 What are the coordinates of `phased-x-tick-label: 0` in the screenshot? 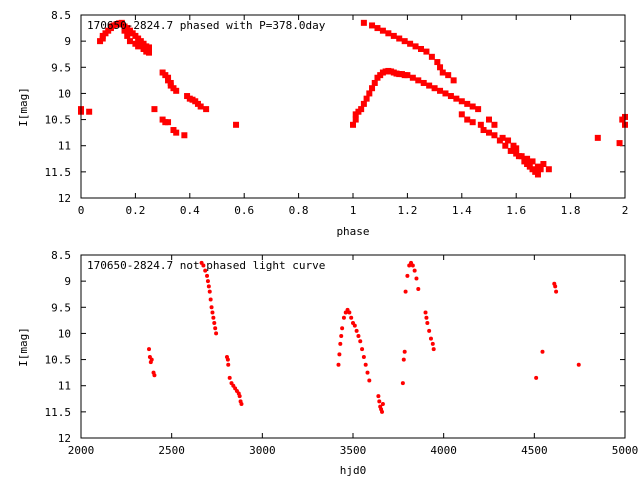 It's located at (81, 210).